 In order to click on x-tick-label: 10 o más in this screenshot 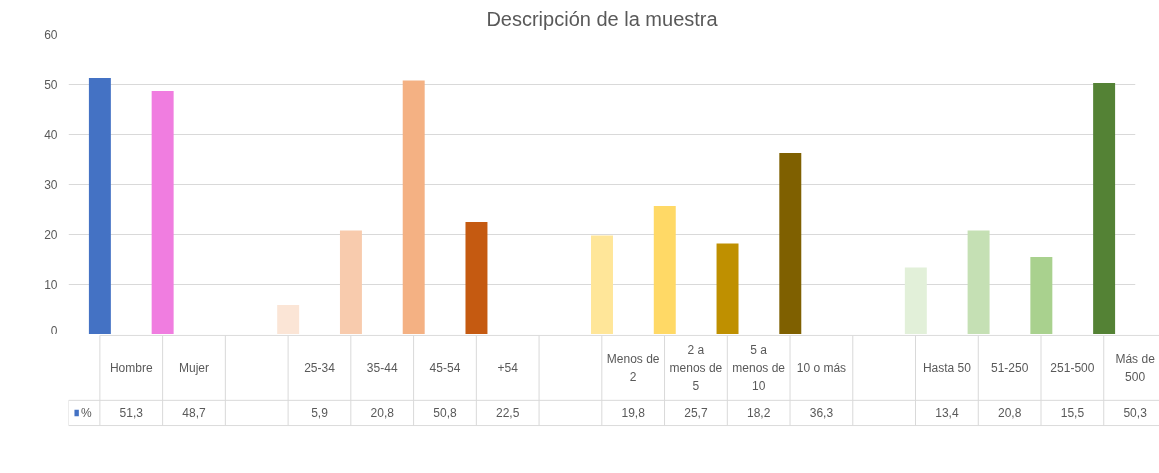, I will do `click(821, 367)`.